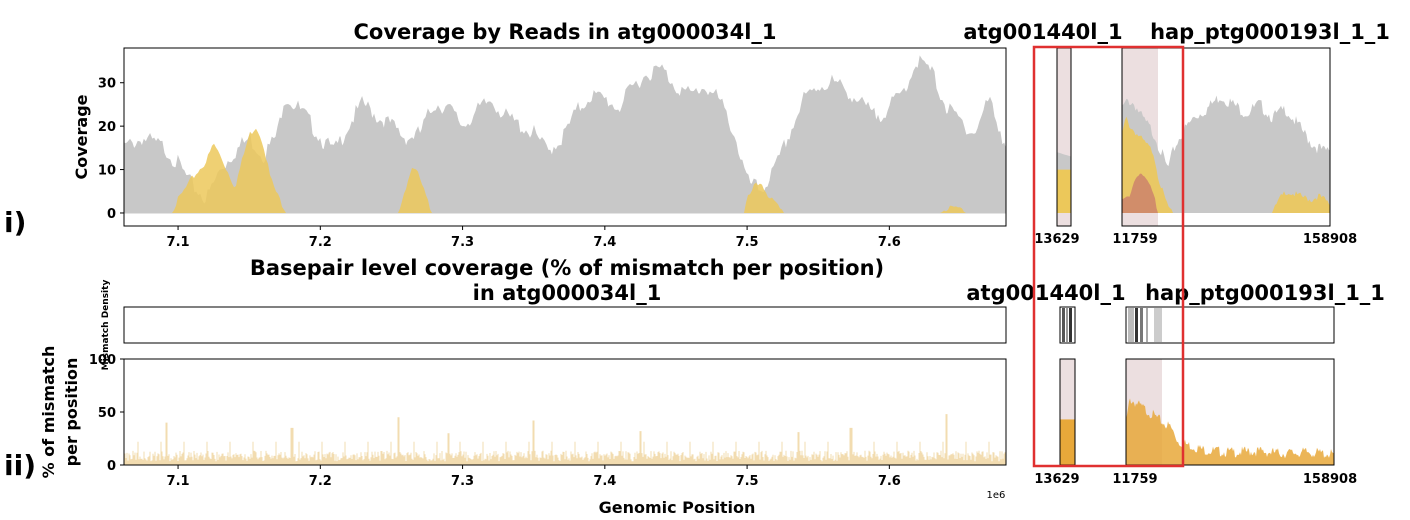 Image resolution: width=1410 pixels, height=520 pixels. Describe the element at coordinates (107, 84) in the screenshot. I see `y-tick-label: 30` at that location.